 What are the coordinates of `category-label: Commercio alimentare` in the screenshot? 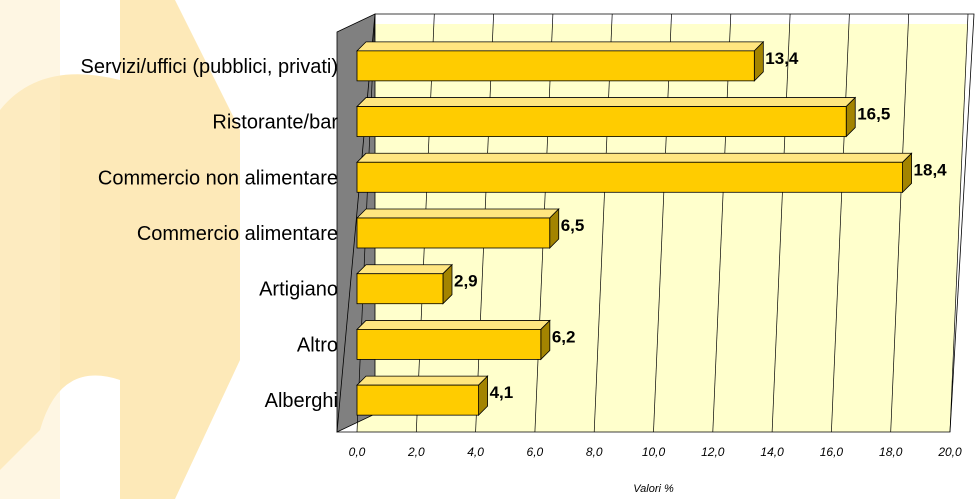 It's located at (237, 234).